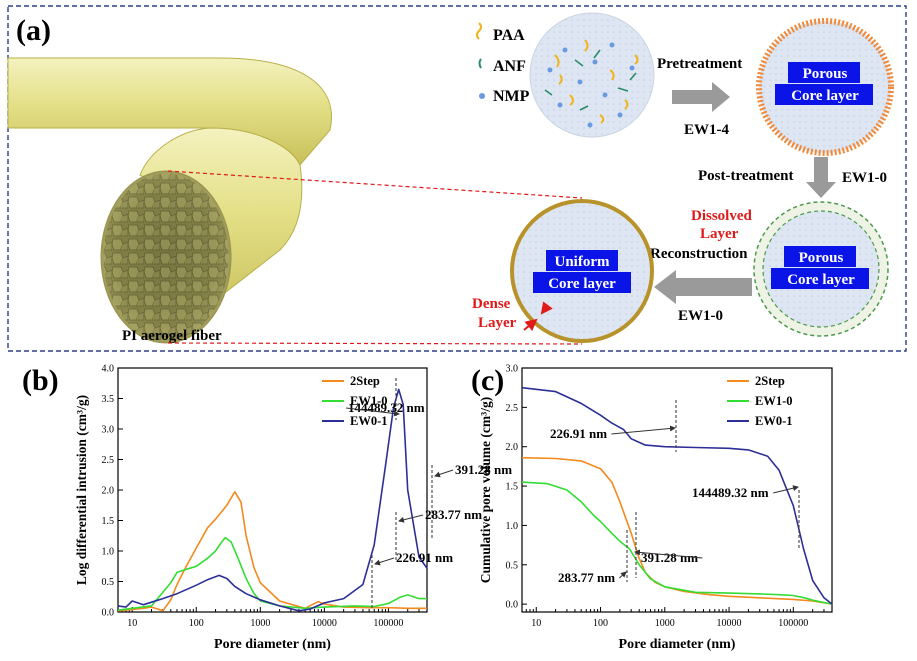 The height and width of the screenshot is (661, 917). I want to click on y-tick-label: 3.5, so click(108, 399).